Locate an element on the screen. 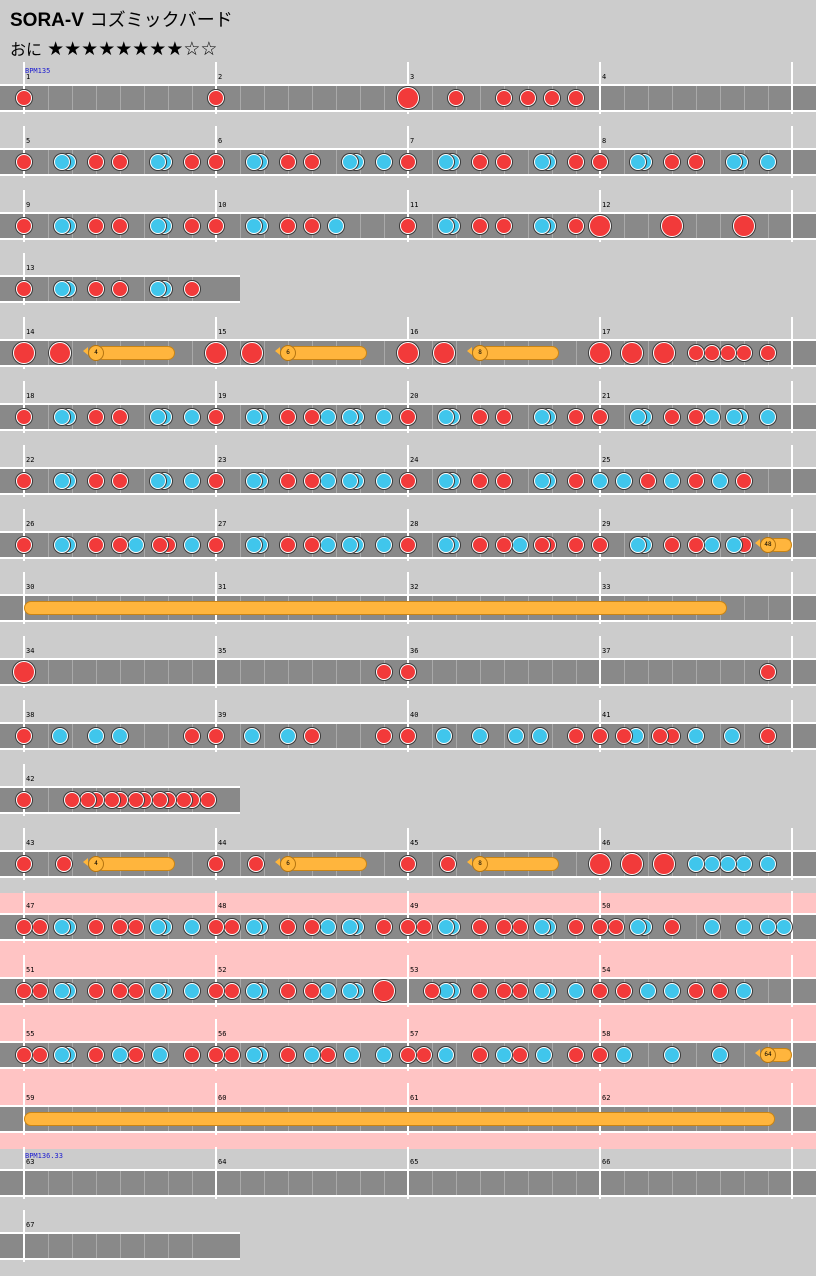  bar-number: 44 is located at coordinates (222, 843).